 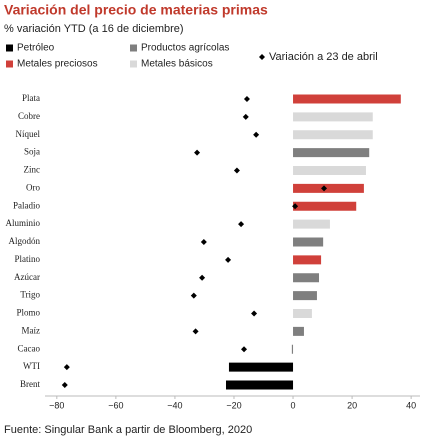 I want to click on y-tick-label: Níquel, so click(x=28, y=134).